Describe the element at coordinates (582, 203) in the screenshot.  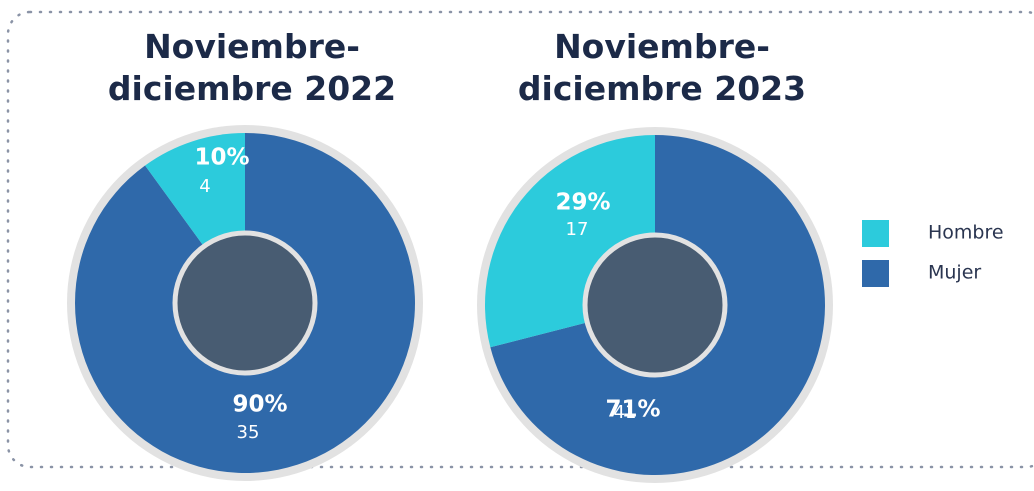
I see `percent-label: 29%` at that location.